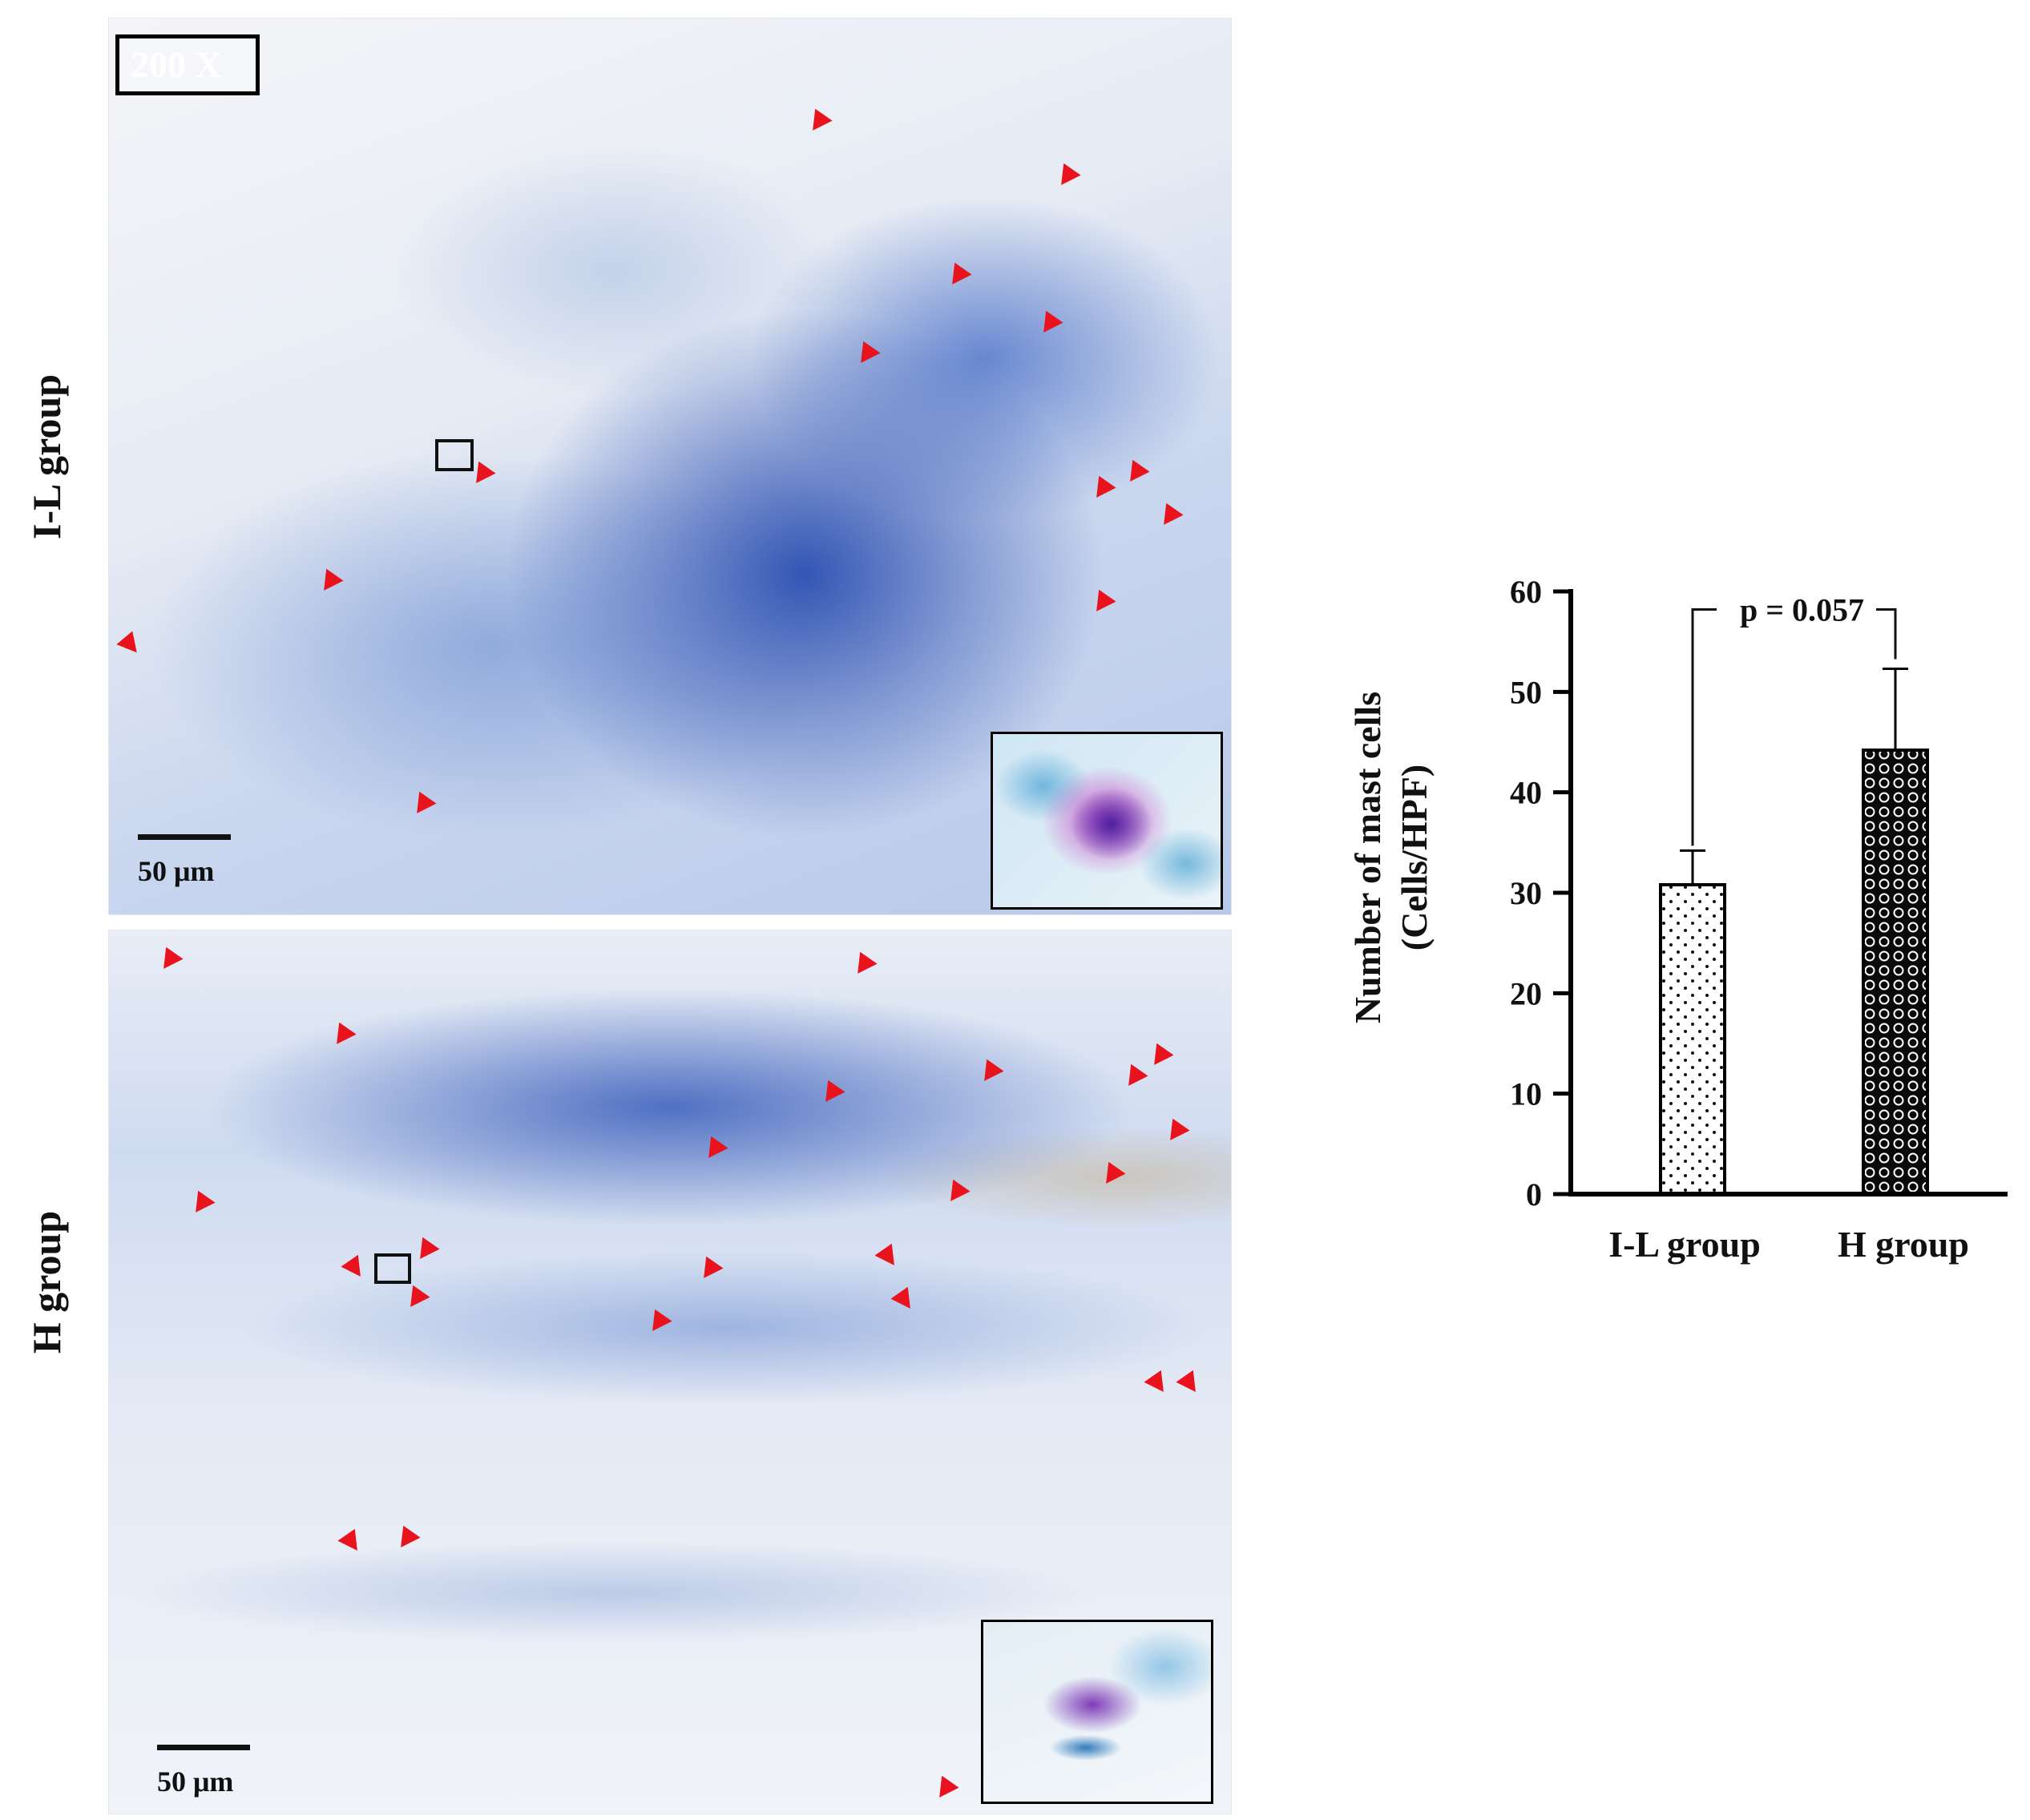 The image size is (2030, 1820). What do you see at coordinates (1526, 692) in the screenshot?
I see `y-tick-label: 50` at bounding box center [1526, 692].